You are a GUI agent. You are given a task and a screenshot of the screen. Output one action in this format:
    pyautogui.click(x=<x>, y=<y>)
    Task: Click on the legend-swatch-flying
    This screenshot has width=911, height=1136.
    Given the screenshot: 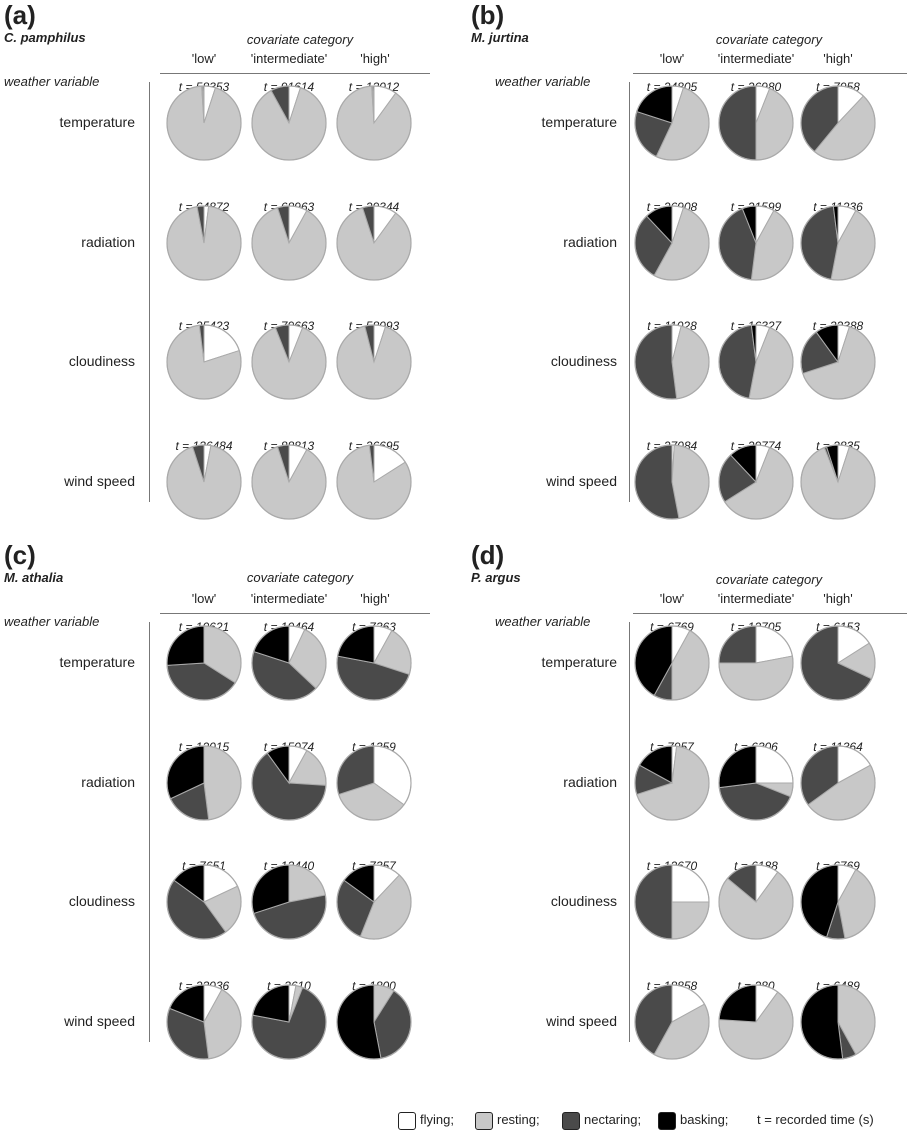 What is the action you would take?
    pyautogui.click(x=407, y=1121)
    